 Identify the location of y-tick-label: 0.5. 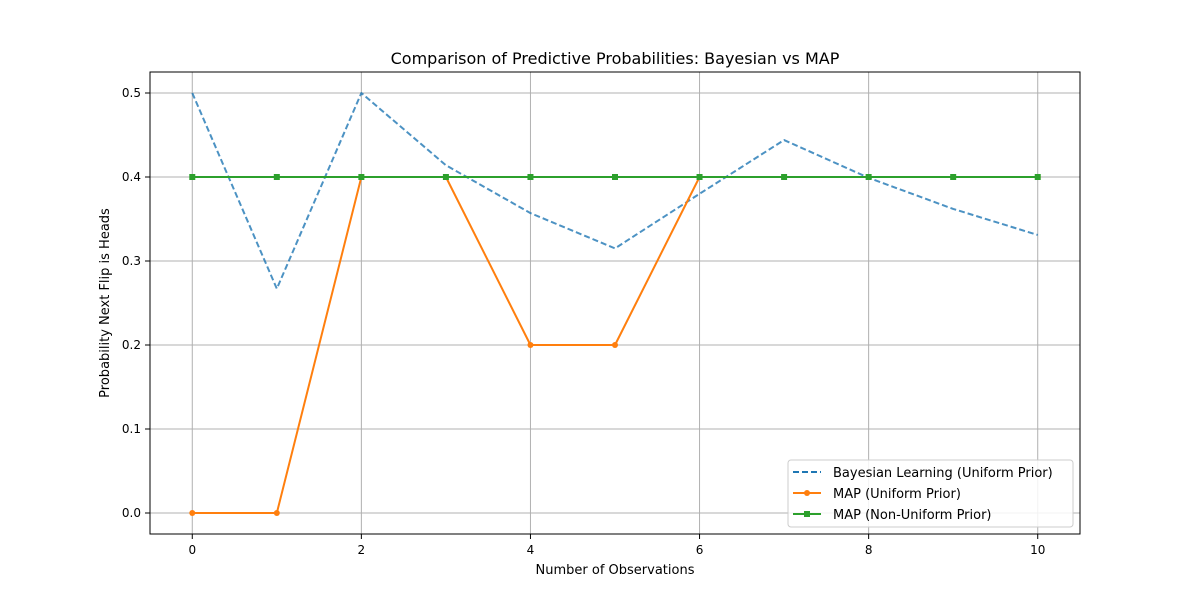
(131, 93).